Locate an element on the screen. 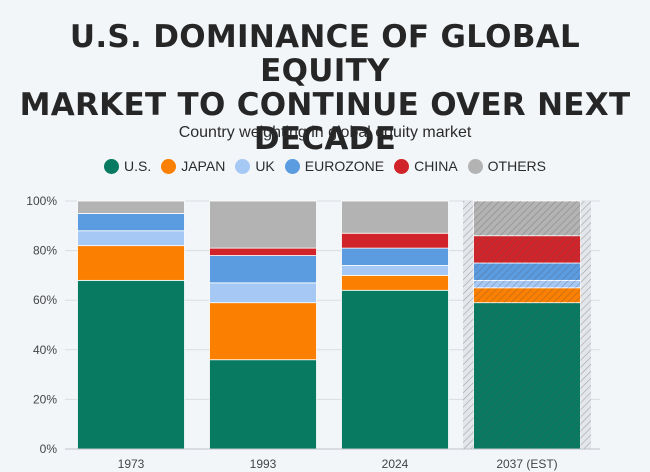 The width and height of the screenshot is (650, 472). legend-swatch-eurozone is located at coordinates (292, 166).